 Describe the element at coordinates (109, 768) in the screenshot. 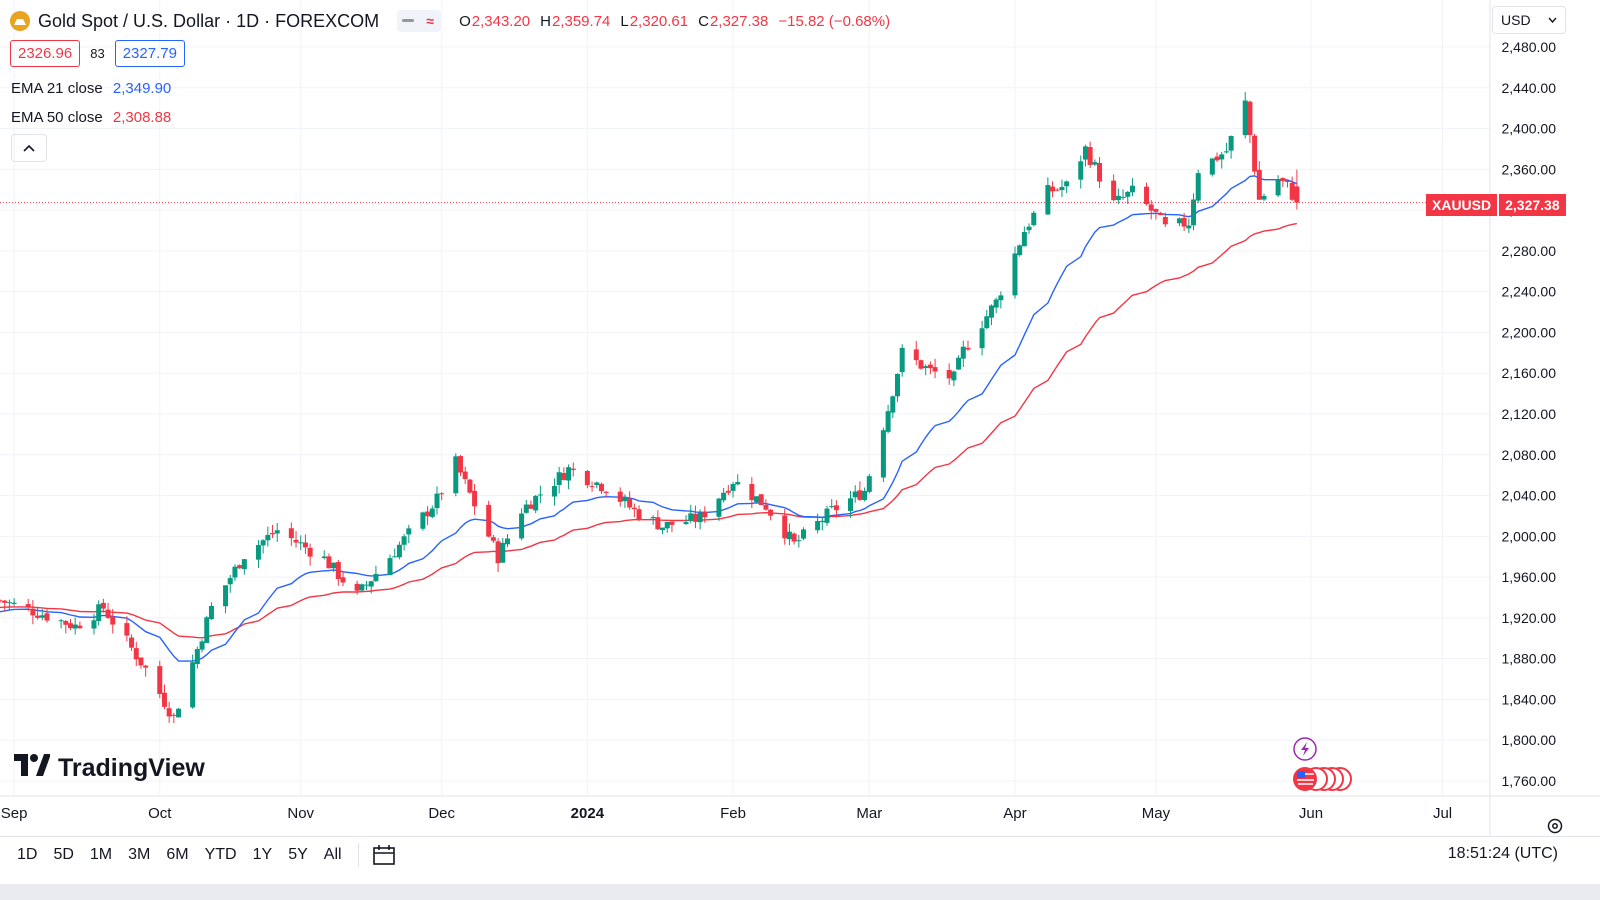

I see `tradingview-logo: TradingView` at that location.